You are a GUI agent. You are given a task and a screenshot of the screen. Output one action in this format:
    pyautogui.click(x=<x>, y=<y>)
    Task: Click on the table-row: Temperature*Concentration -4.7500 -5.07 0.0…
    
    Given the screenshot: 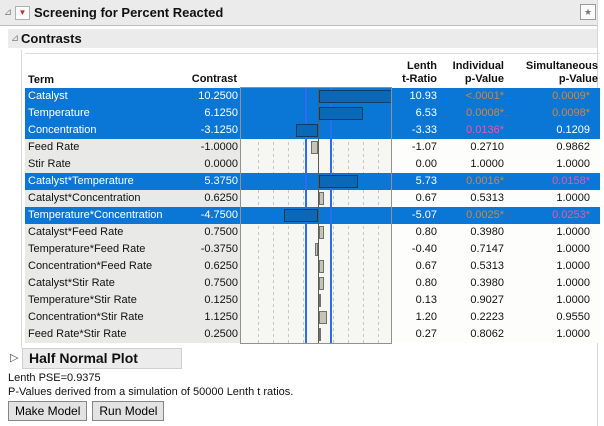 What is the action you would take?
    pyautogui.click(x=312, y=215)
    